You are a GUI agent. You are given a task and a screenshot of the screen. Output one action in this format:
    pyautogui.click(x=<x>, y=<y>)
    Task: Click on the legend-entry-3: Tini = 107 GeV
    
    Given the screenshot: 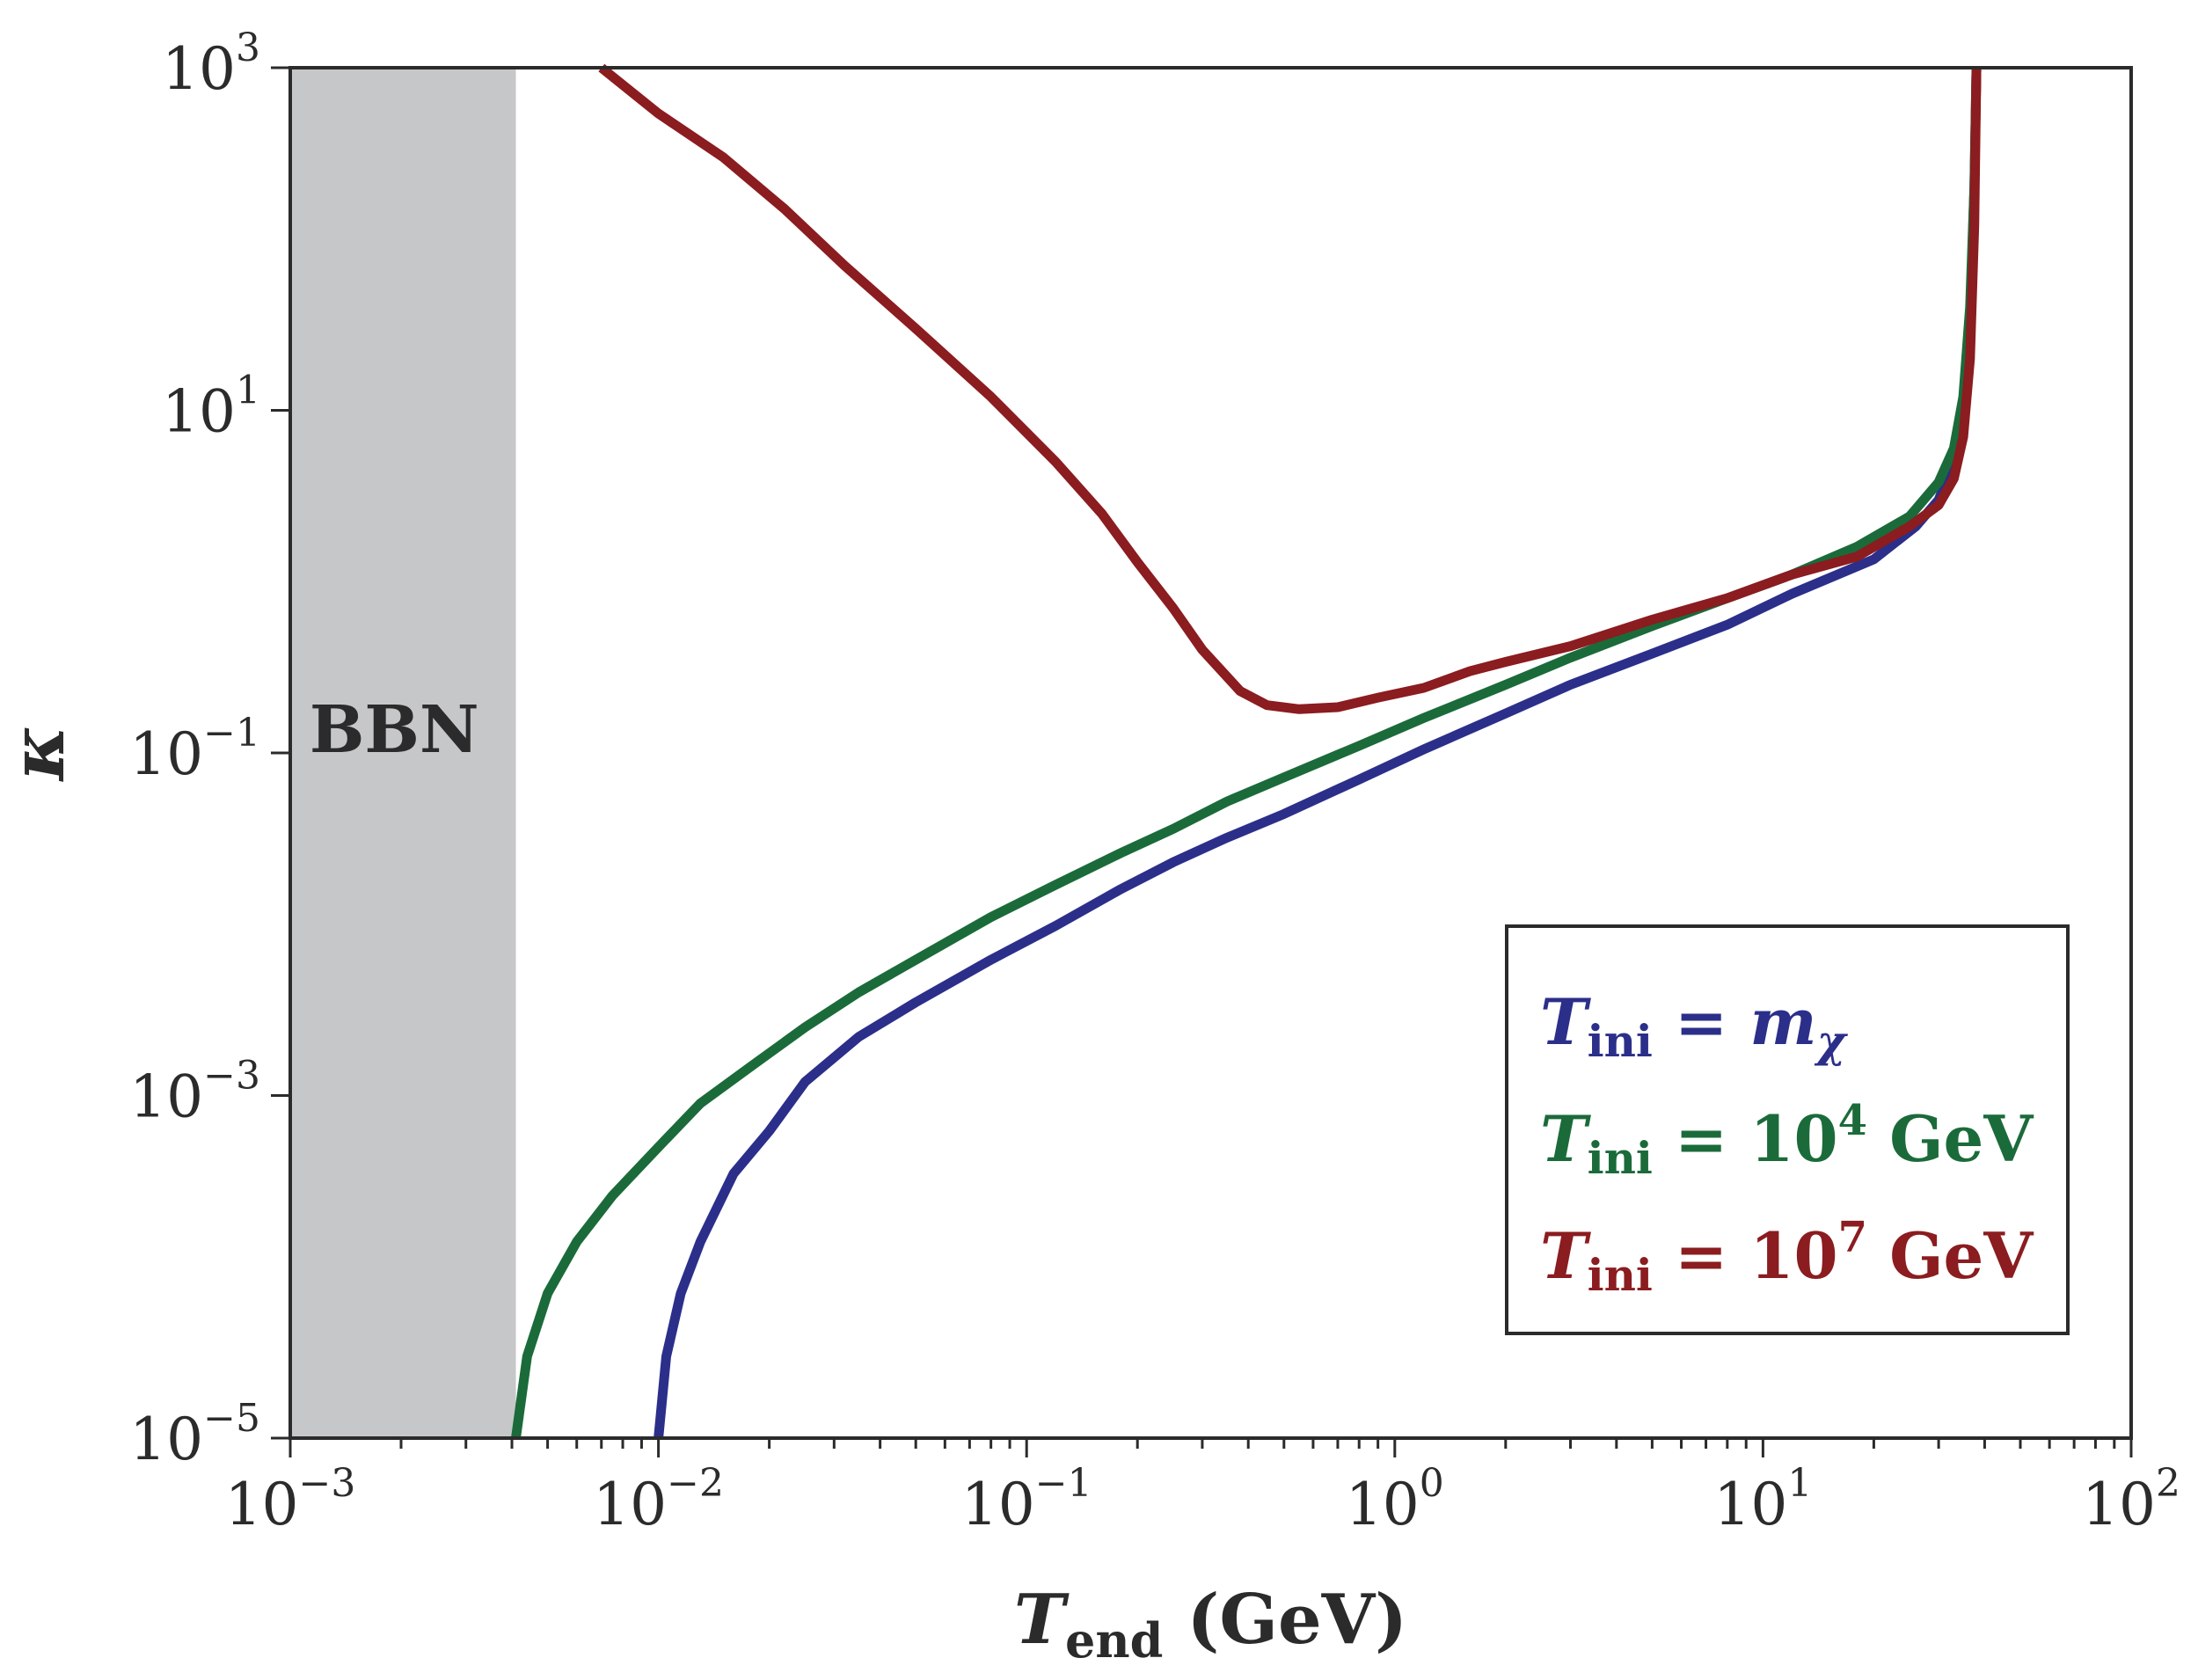 What is the action you would take?
    pyautogui.click(x=1787, y=1257)
    